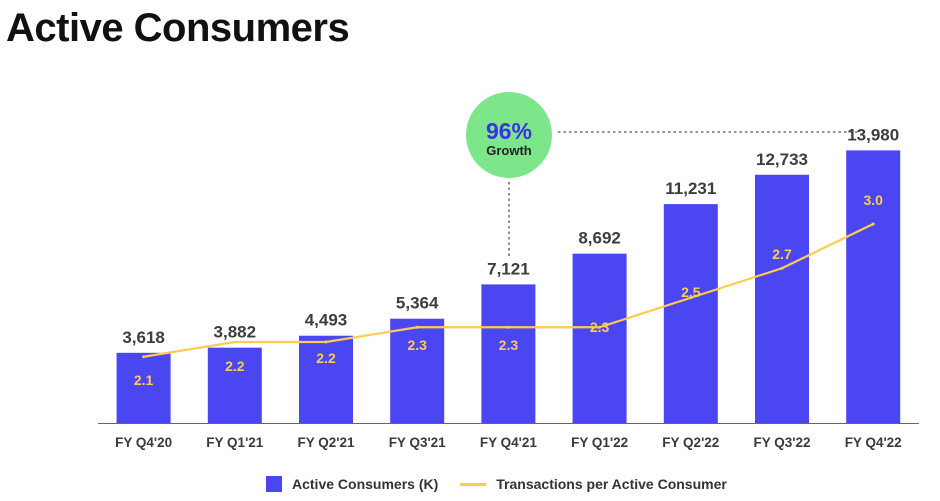 The height and width of the screenshot is (501, 940). I want to click on growth-badge-value: 96%, so click(509, 131).